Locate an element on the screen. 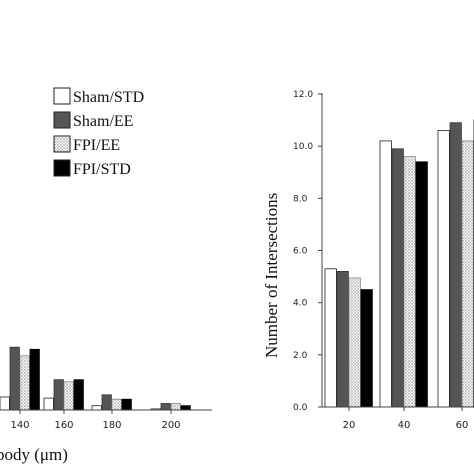 This screenshot has width=474, height=474. right-y-tick-label-0-0: 0.0 is located at coordinates (300, 408).